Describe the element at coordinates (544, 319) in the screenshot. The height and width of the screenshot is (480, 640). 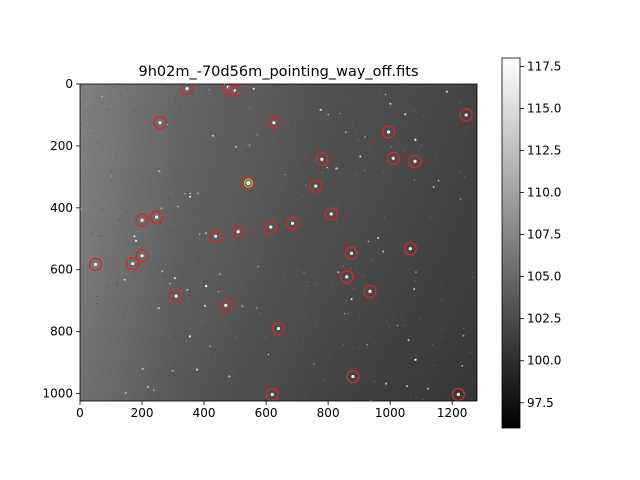
I see `colorbar-tick-label: 102.5` at that location.